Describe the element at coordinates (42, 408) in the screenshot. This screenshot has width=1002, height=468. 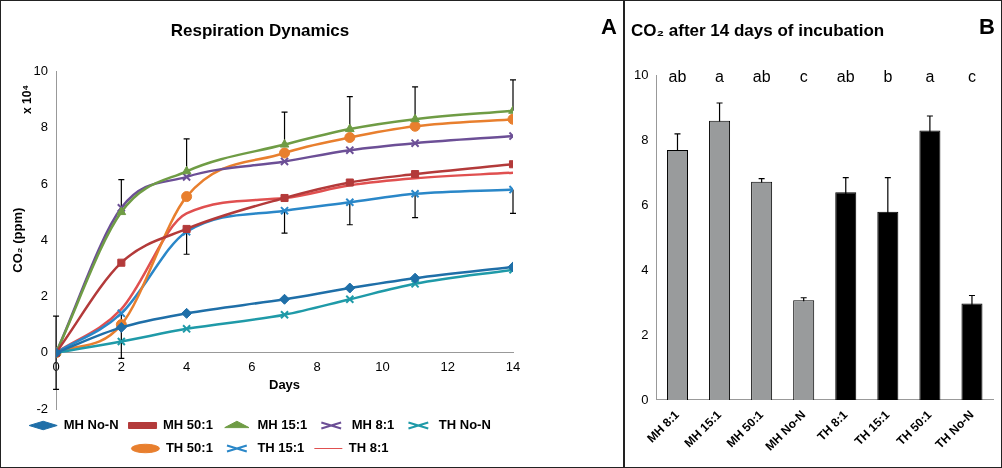
I see `y-tick-label: -2` at that location.